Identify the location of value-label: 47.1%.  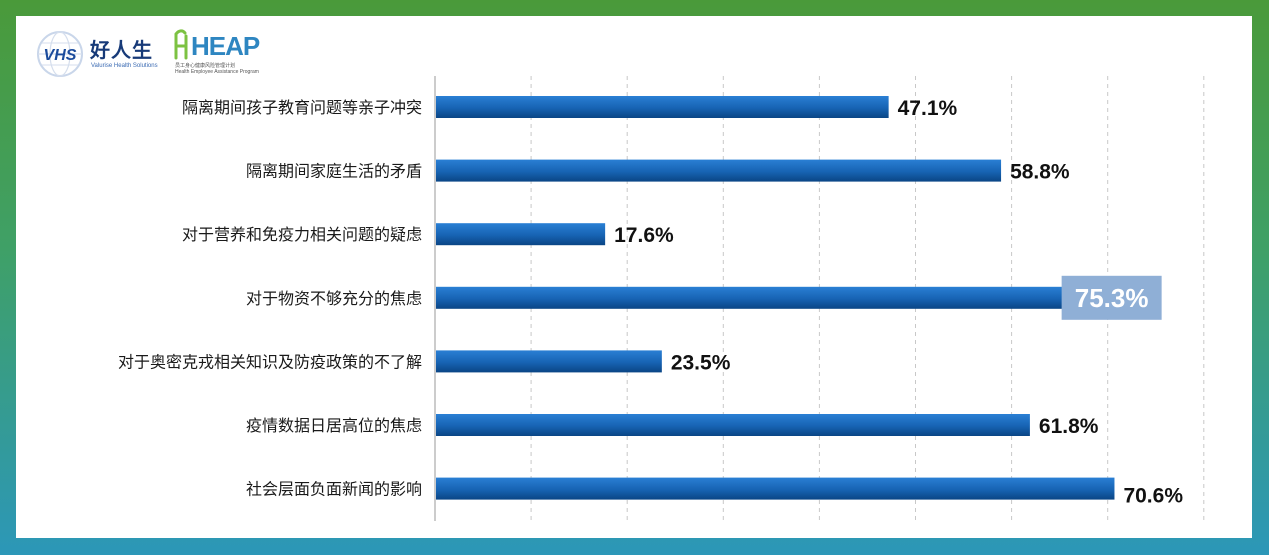
(928, 108).